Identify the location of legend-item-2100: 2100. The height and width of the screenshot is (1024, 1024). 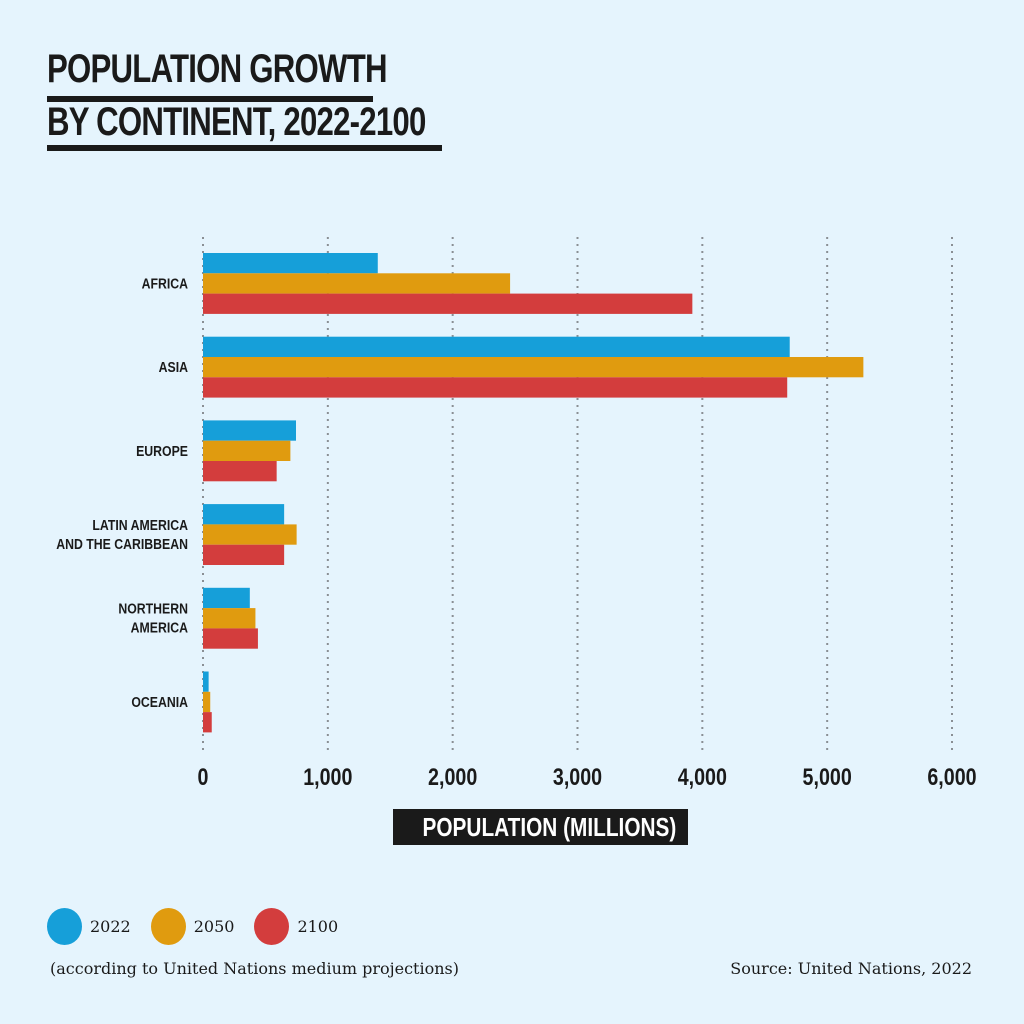
(296, 926).